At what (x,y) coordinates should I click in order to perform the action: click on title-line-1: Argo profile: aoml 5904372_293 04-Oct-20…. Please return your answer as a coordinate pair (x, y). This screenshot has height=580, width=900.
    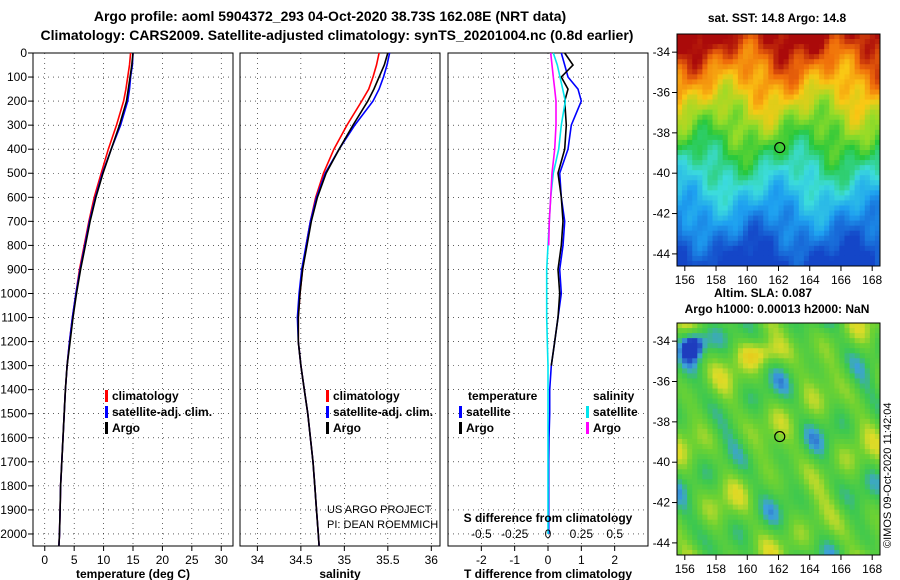
    Looking at the image, I should click on (330, 16).